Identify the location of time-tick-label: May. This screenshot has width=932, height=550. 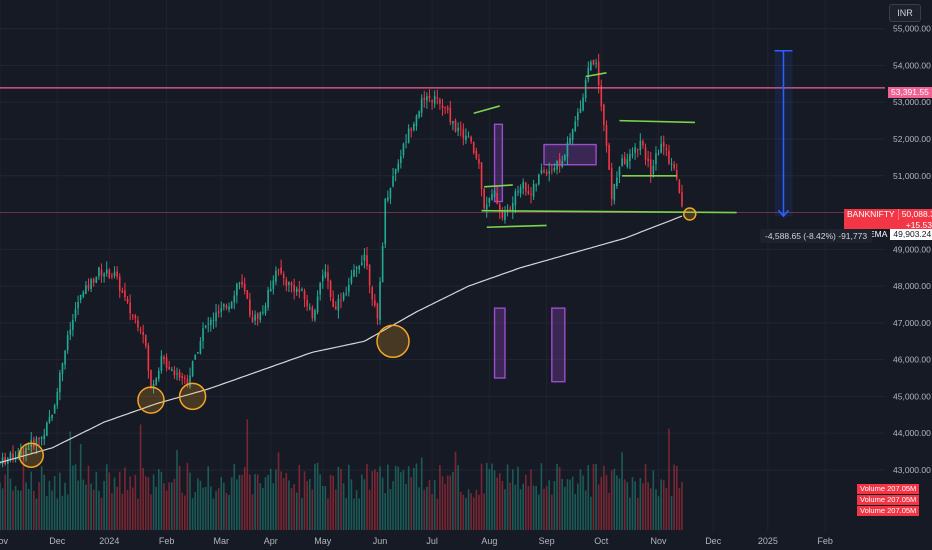
(323, 541).